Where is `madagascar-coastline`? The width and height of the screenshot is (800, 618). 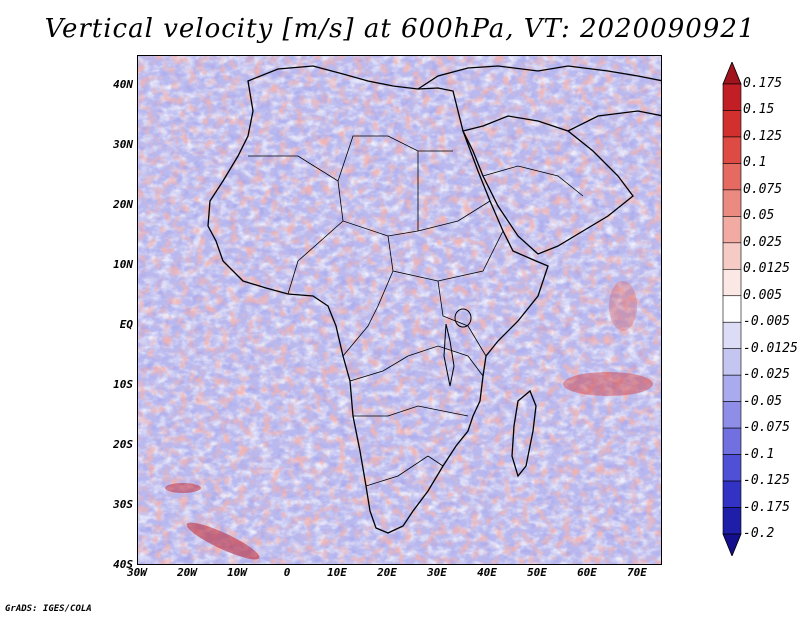 madagascar-coastline is located at coordinates (524, 433).